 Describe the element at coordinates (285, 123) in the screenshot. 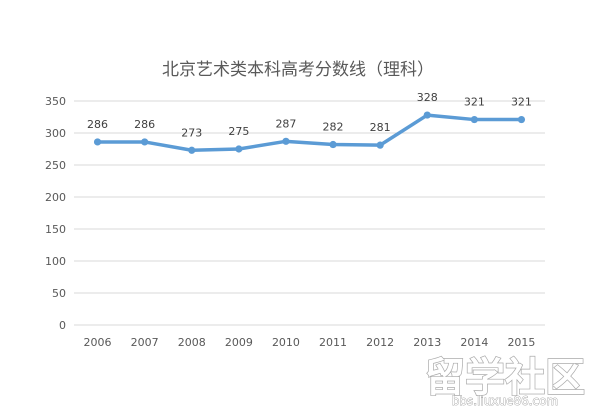

I see `data-label: 287` at that location.